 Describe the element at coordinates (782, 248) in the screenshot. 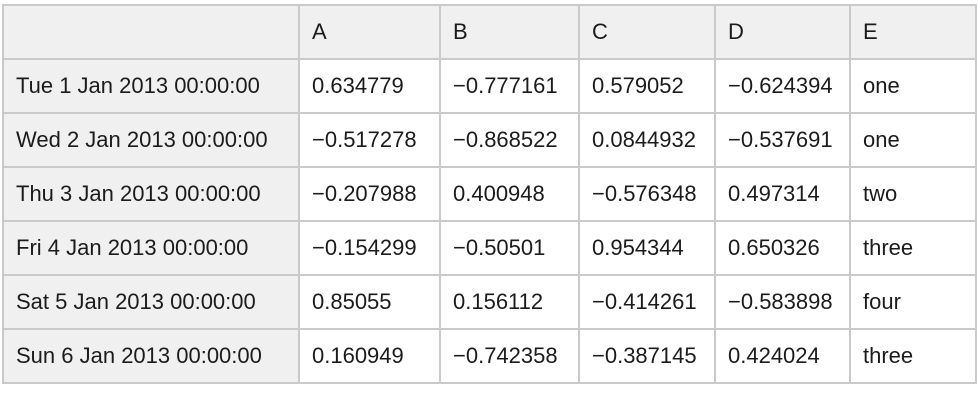

I see `table-cell: 0.650326` at that location.